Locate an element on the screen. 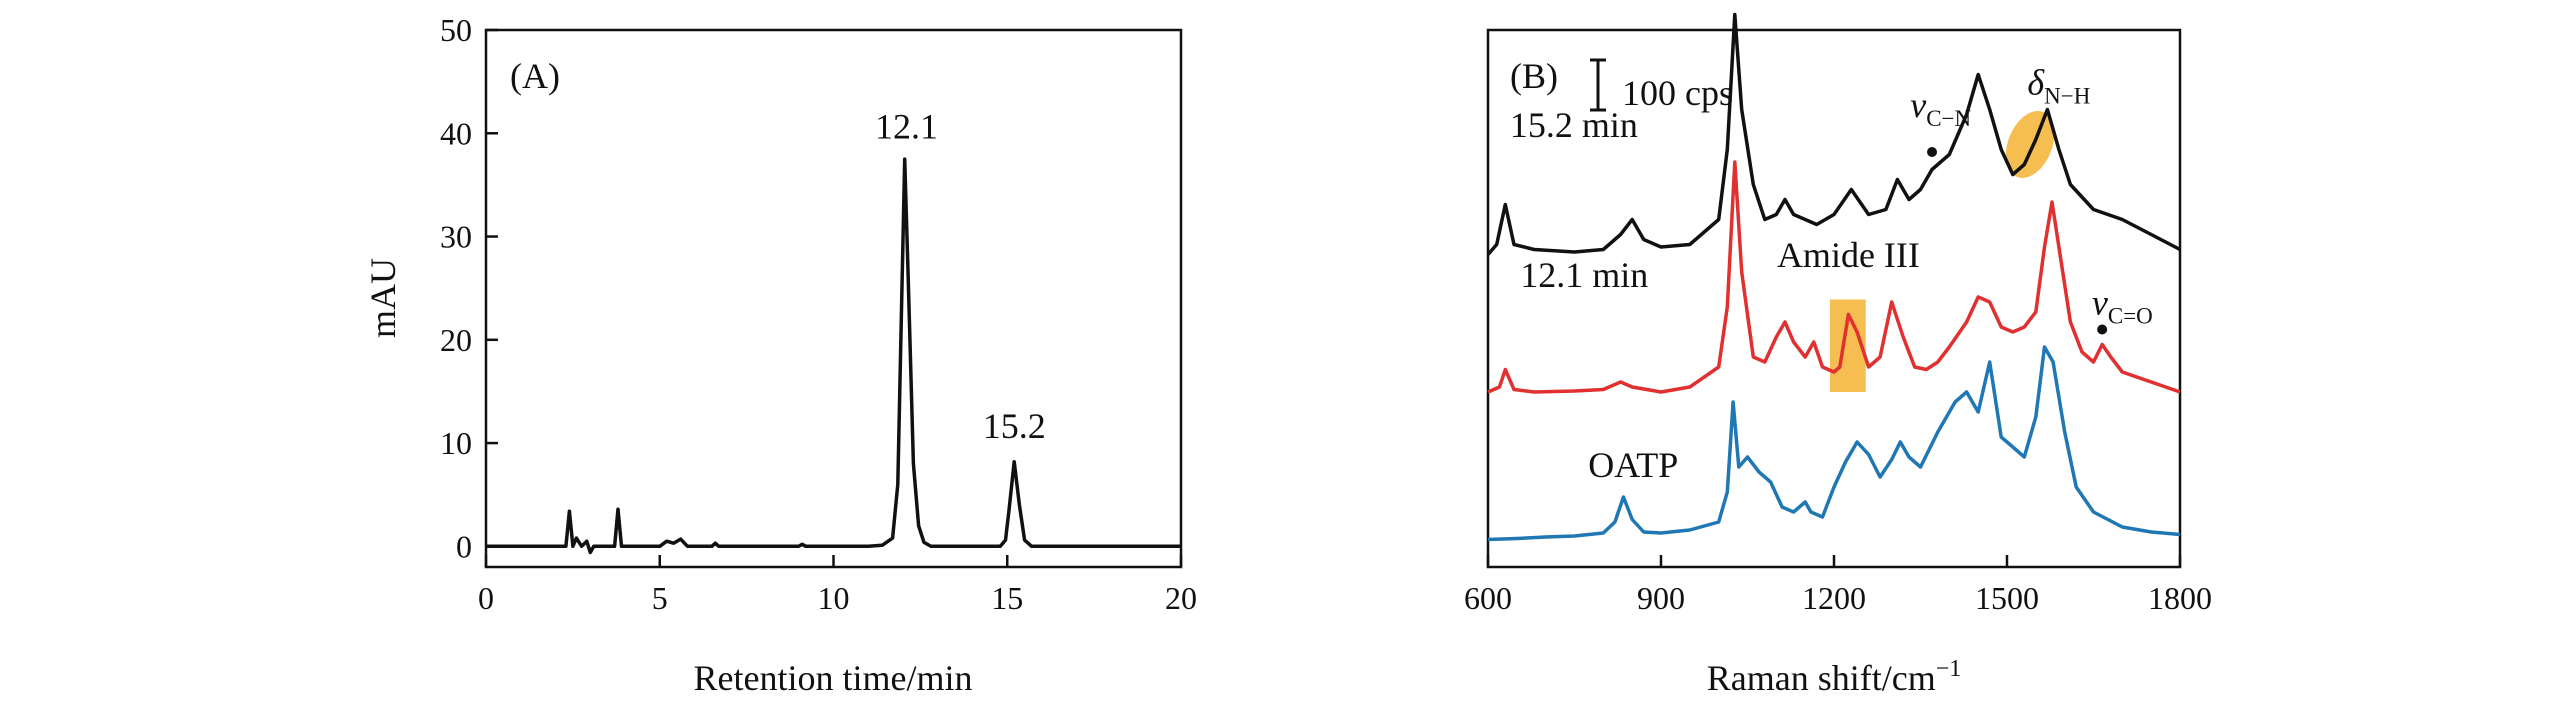 The width and height of the screenshot is (2567, 709). panel-b-markers is located at coordinates (2017, 241).